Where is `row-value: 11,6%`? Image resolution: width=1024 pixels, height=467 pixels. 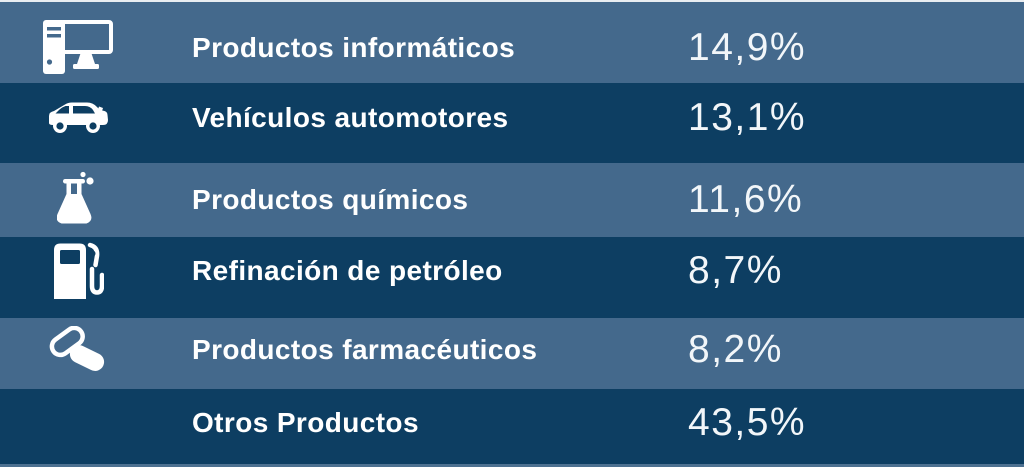
row-value: 11,6% is located at coordinates (746, 199).